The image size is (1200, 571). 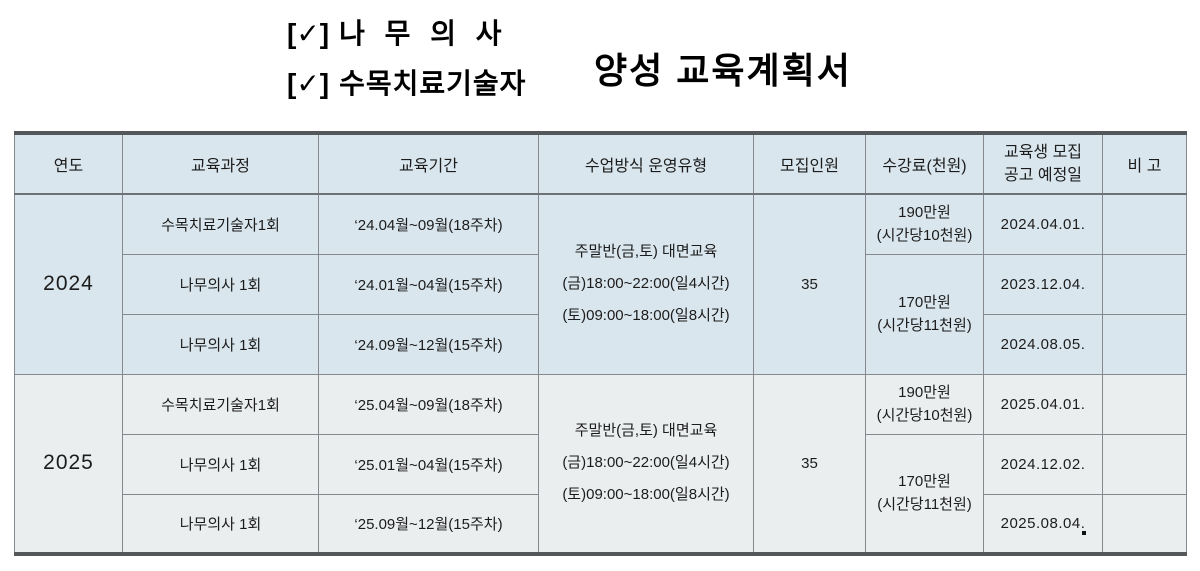 I want to click on announcement-date-cell: 2024.04.01., so click(x=1043, y=224).